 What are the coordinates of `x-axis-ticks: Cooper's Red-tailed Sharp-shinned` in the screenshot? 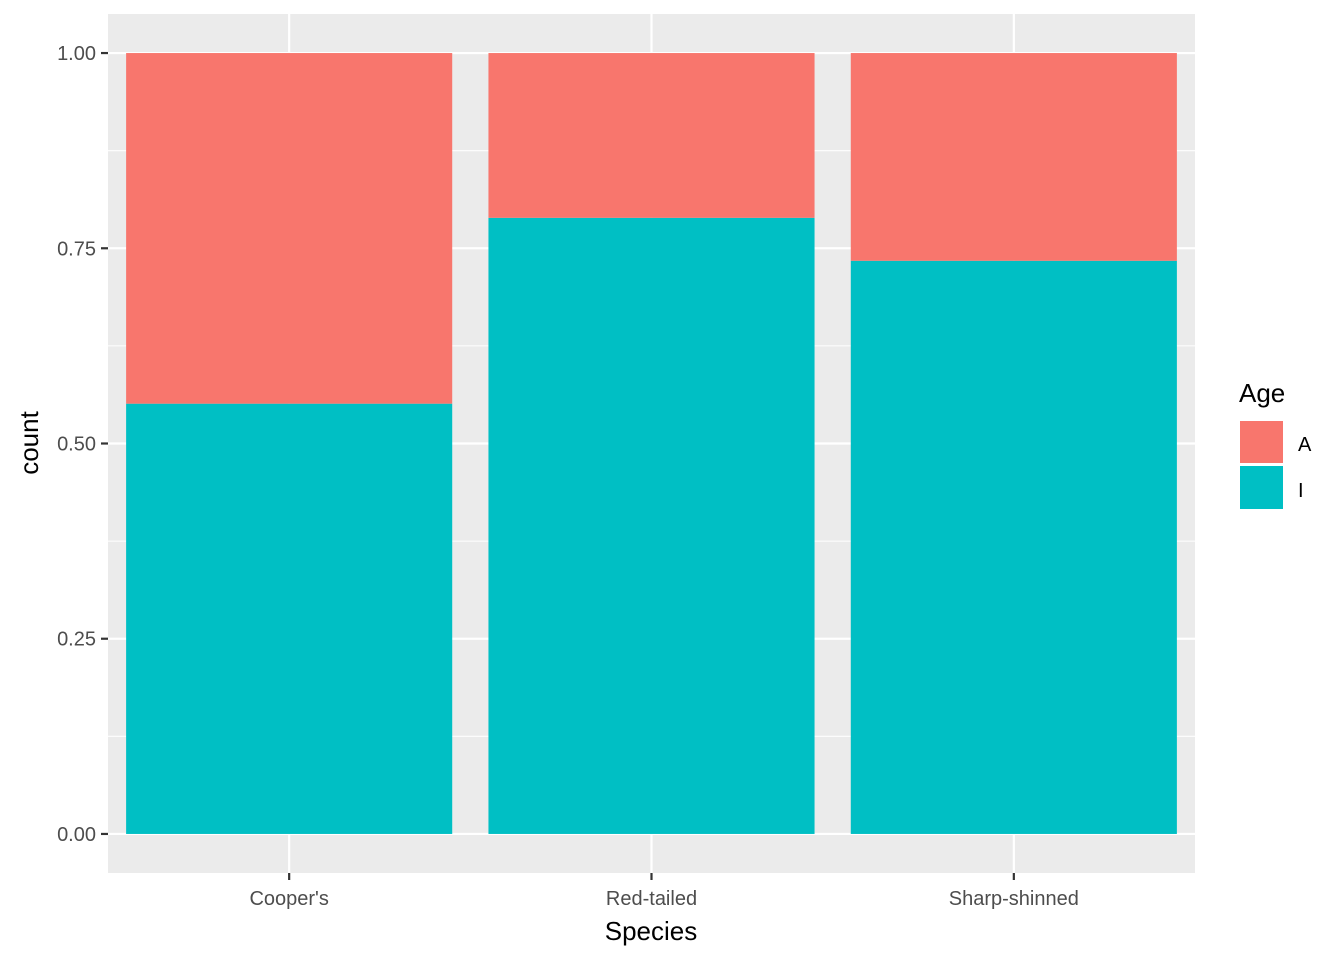 It's located at (664, 891).